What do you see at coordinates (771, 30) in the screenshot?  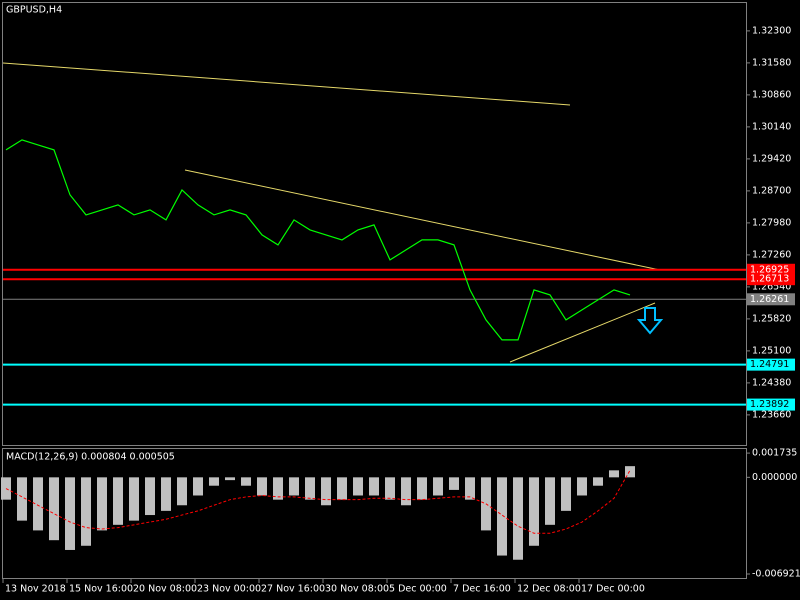 I see `y-tick-label: 1.32300` at bounding box center [771, 30].